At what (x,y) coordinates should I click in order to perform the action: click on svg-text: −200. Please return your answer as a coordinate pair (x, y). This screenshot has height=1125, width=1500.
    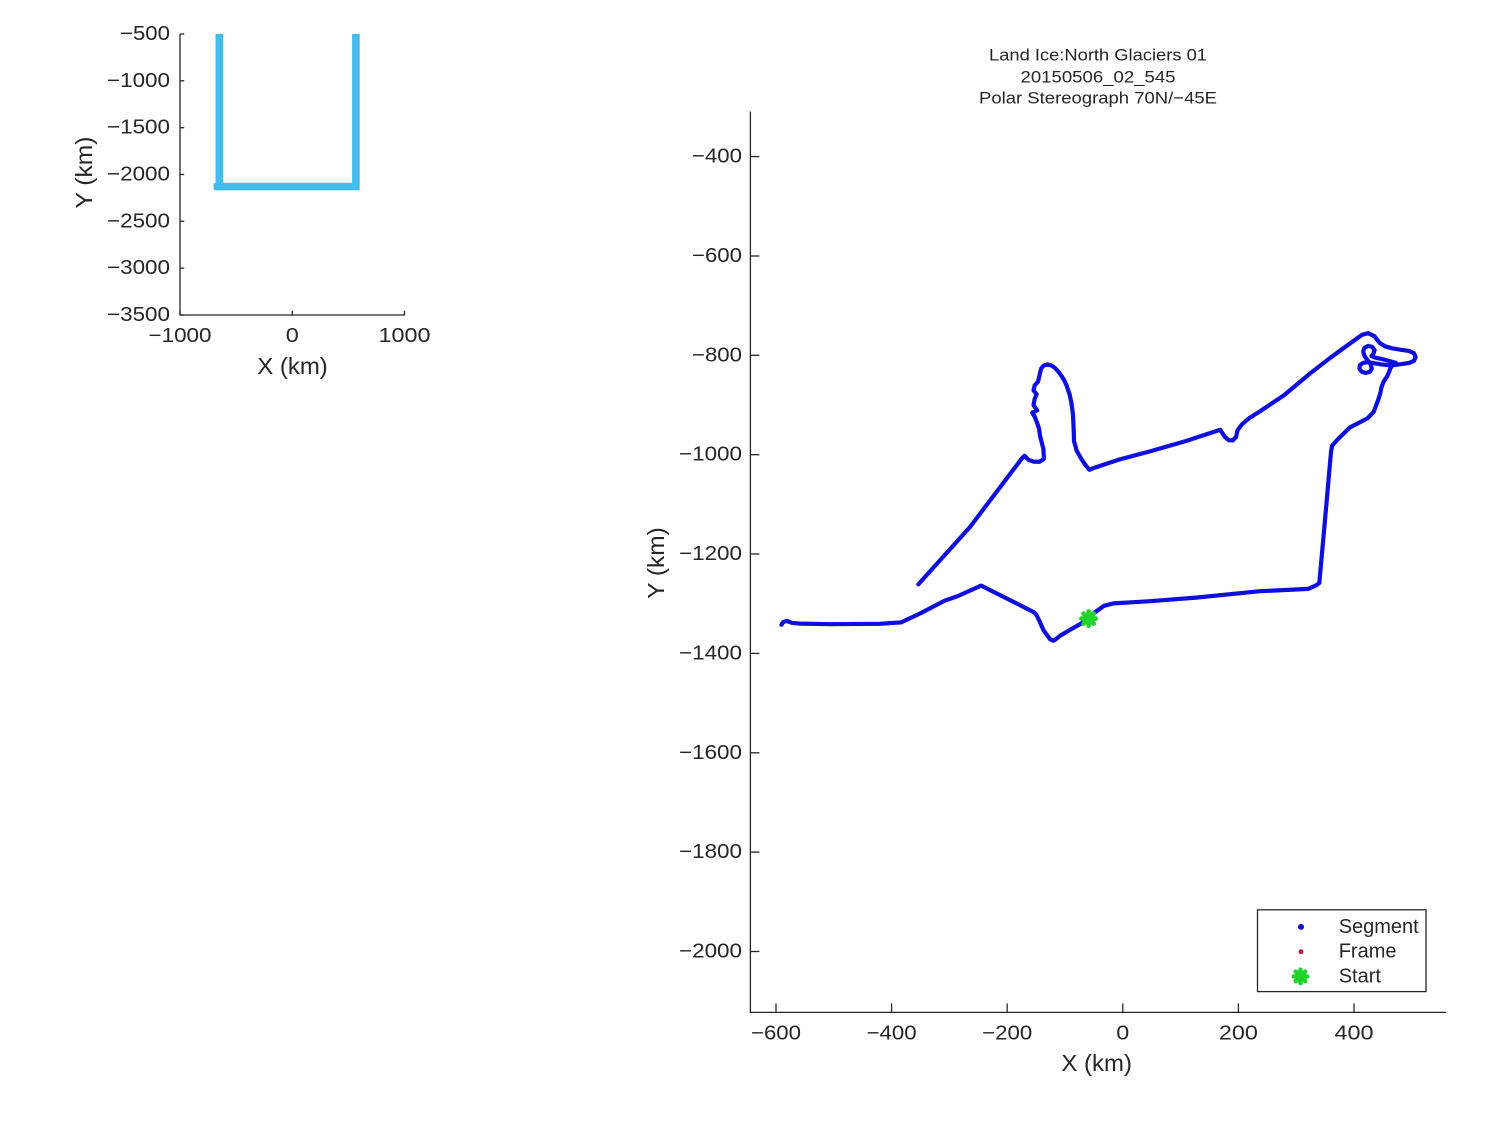
    Looking at the image, I should click on (1007, 1034).